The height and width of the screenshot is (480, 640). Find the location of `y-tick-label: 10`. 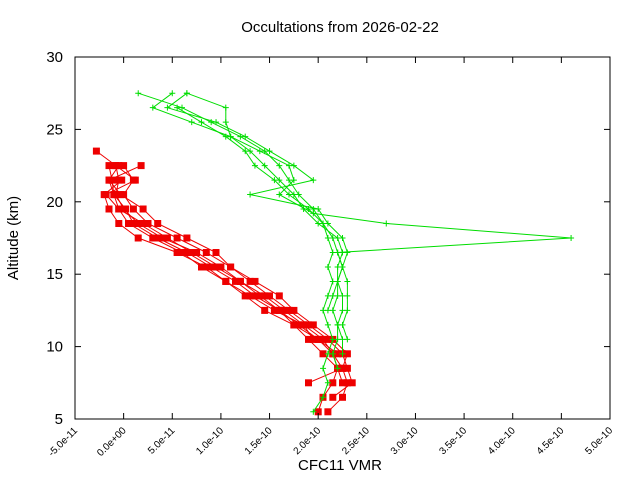

y-tick-label: 10 is located at coordinates (54, 347).